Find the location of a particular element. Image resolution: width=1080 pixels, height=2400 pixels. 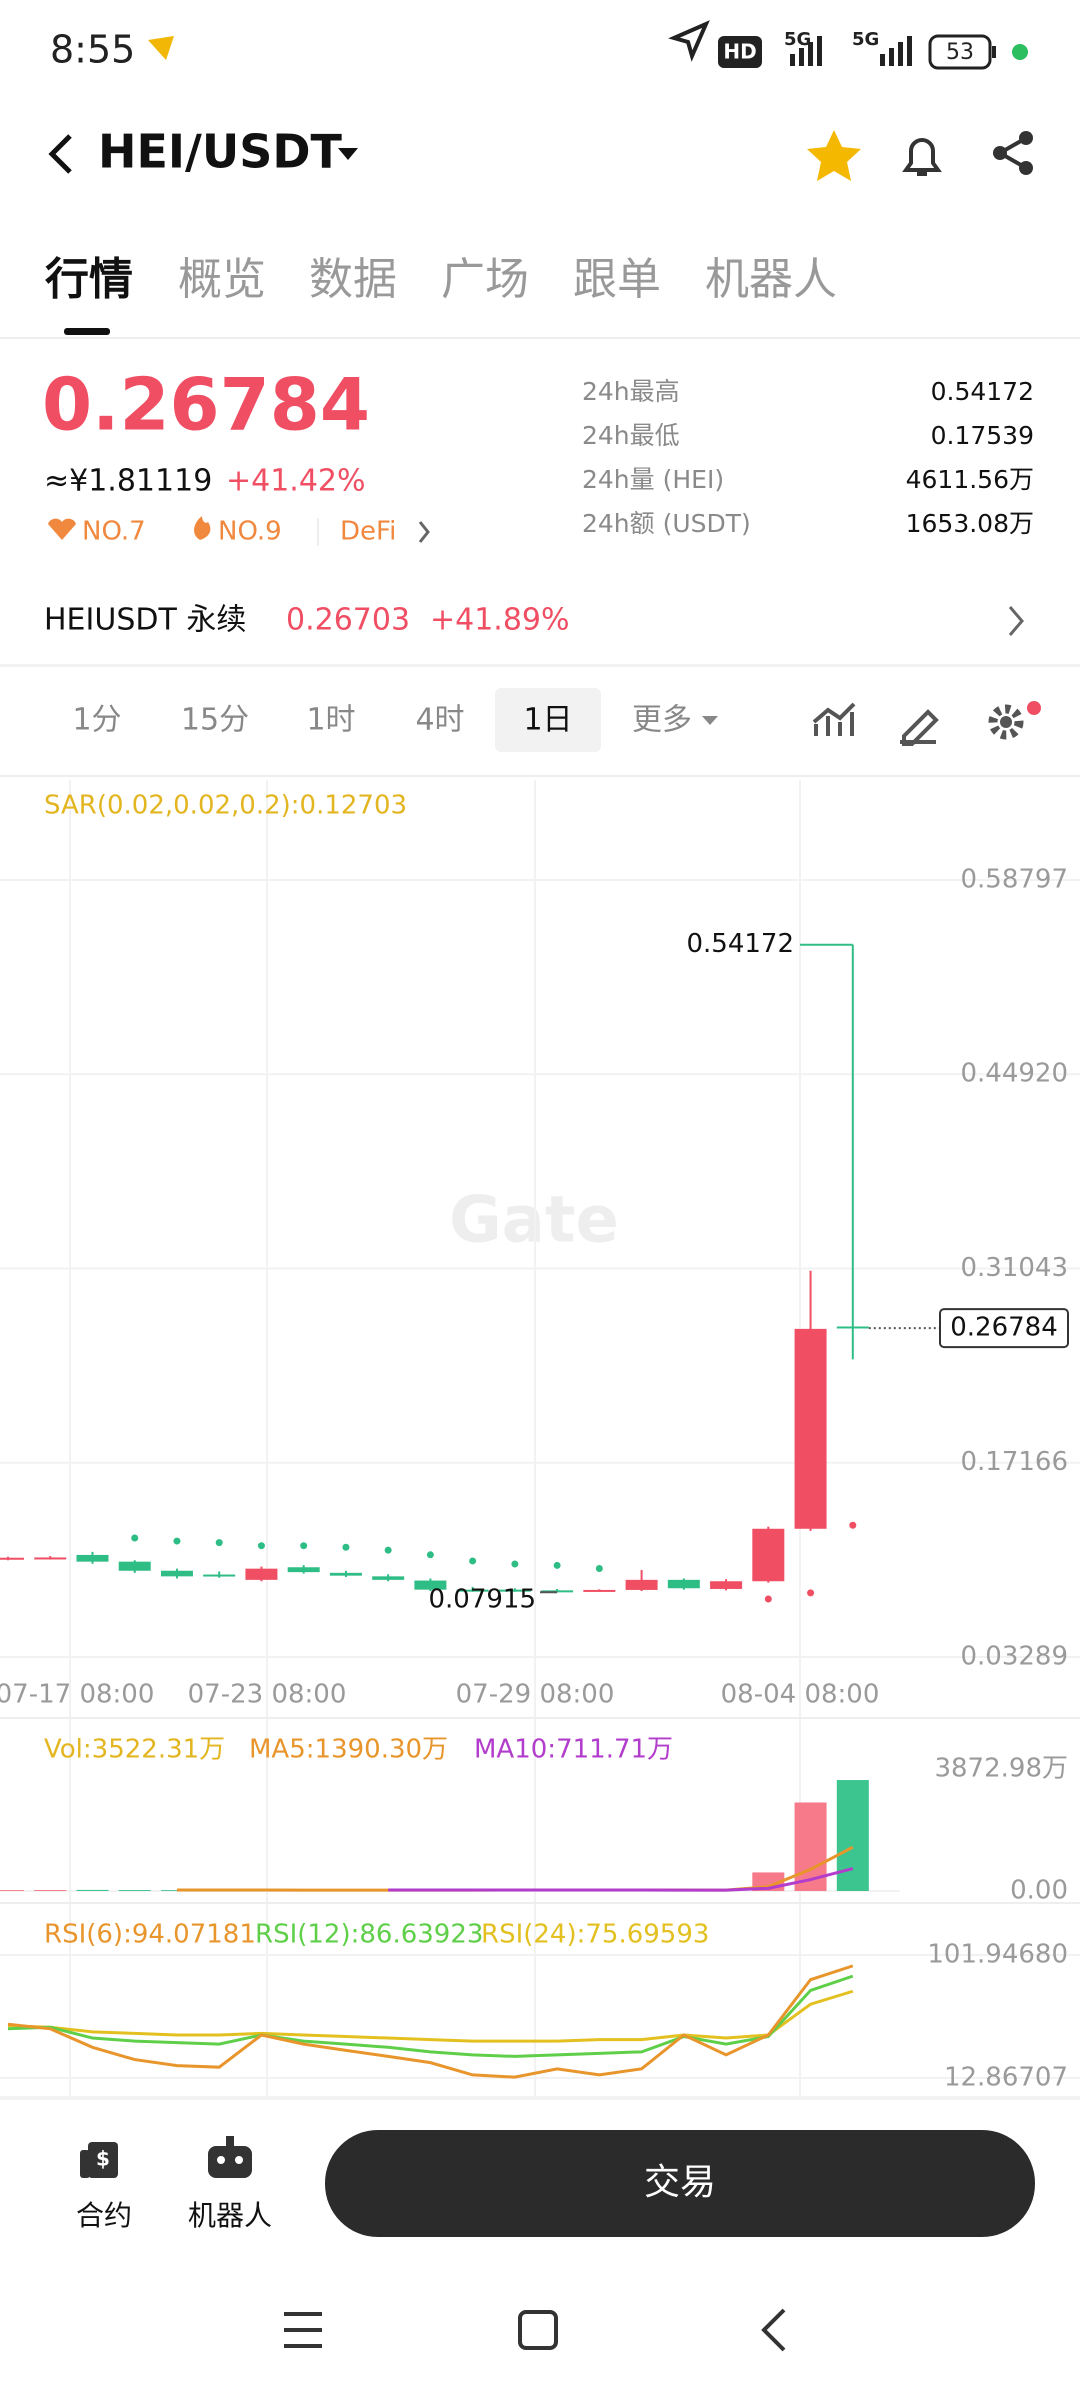

last-price-box is located at coordinates (1004, 1328).